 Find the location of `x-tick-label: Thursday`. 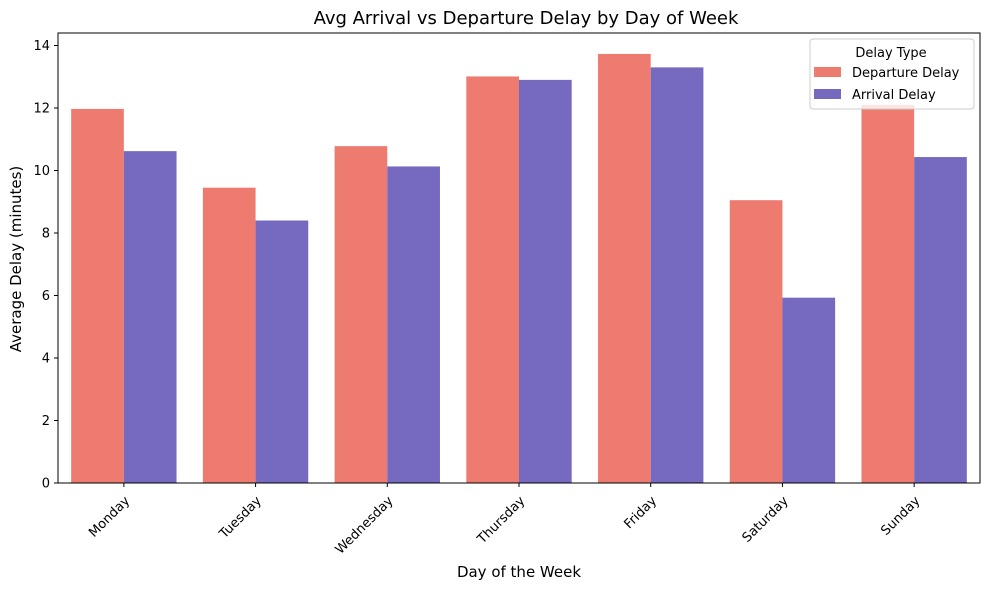

x-tick-label: Thursday is located at coordinates (501, 520).